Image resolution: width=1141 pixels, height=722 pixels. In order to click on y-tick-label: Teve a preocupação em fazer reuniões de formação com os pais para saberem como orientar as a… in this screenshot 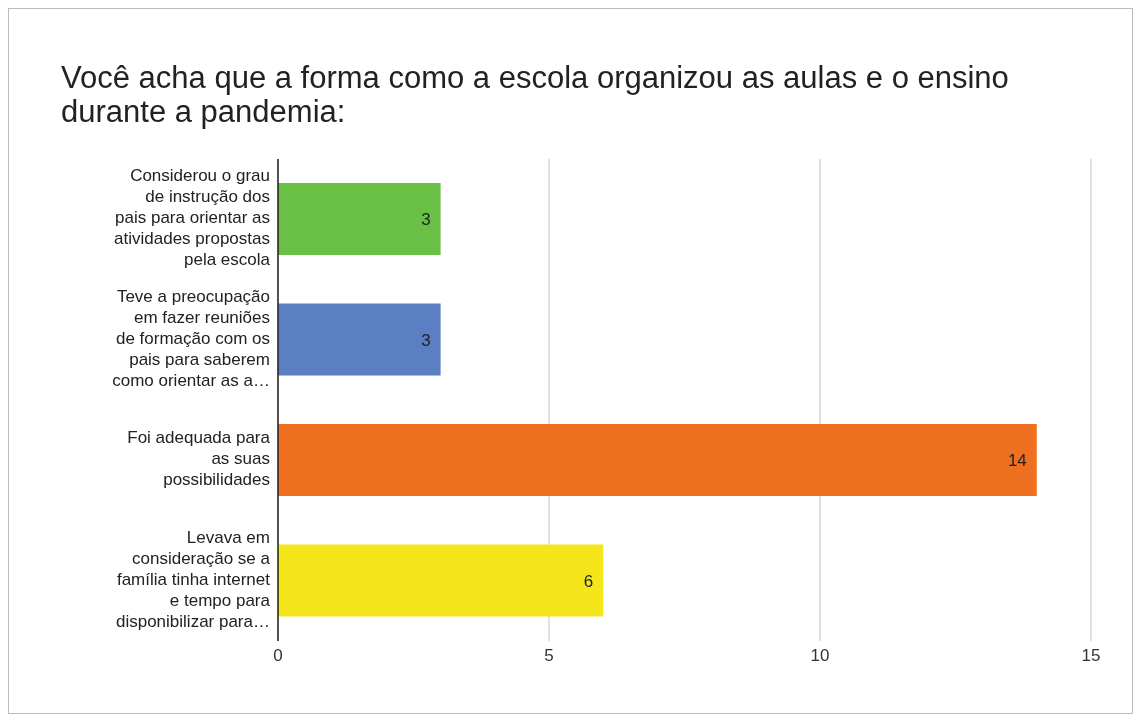, I will do `click(191, 339)`.